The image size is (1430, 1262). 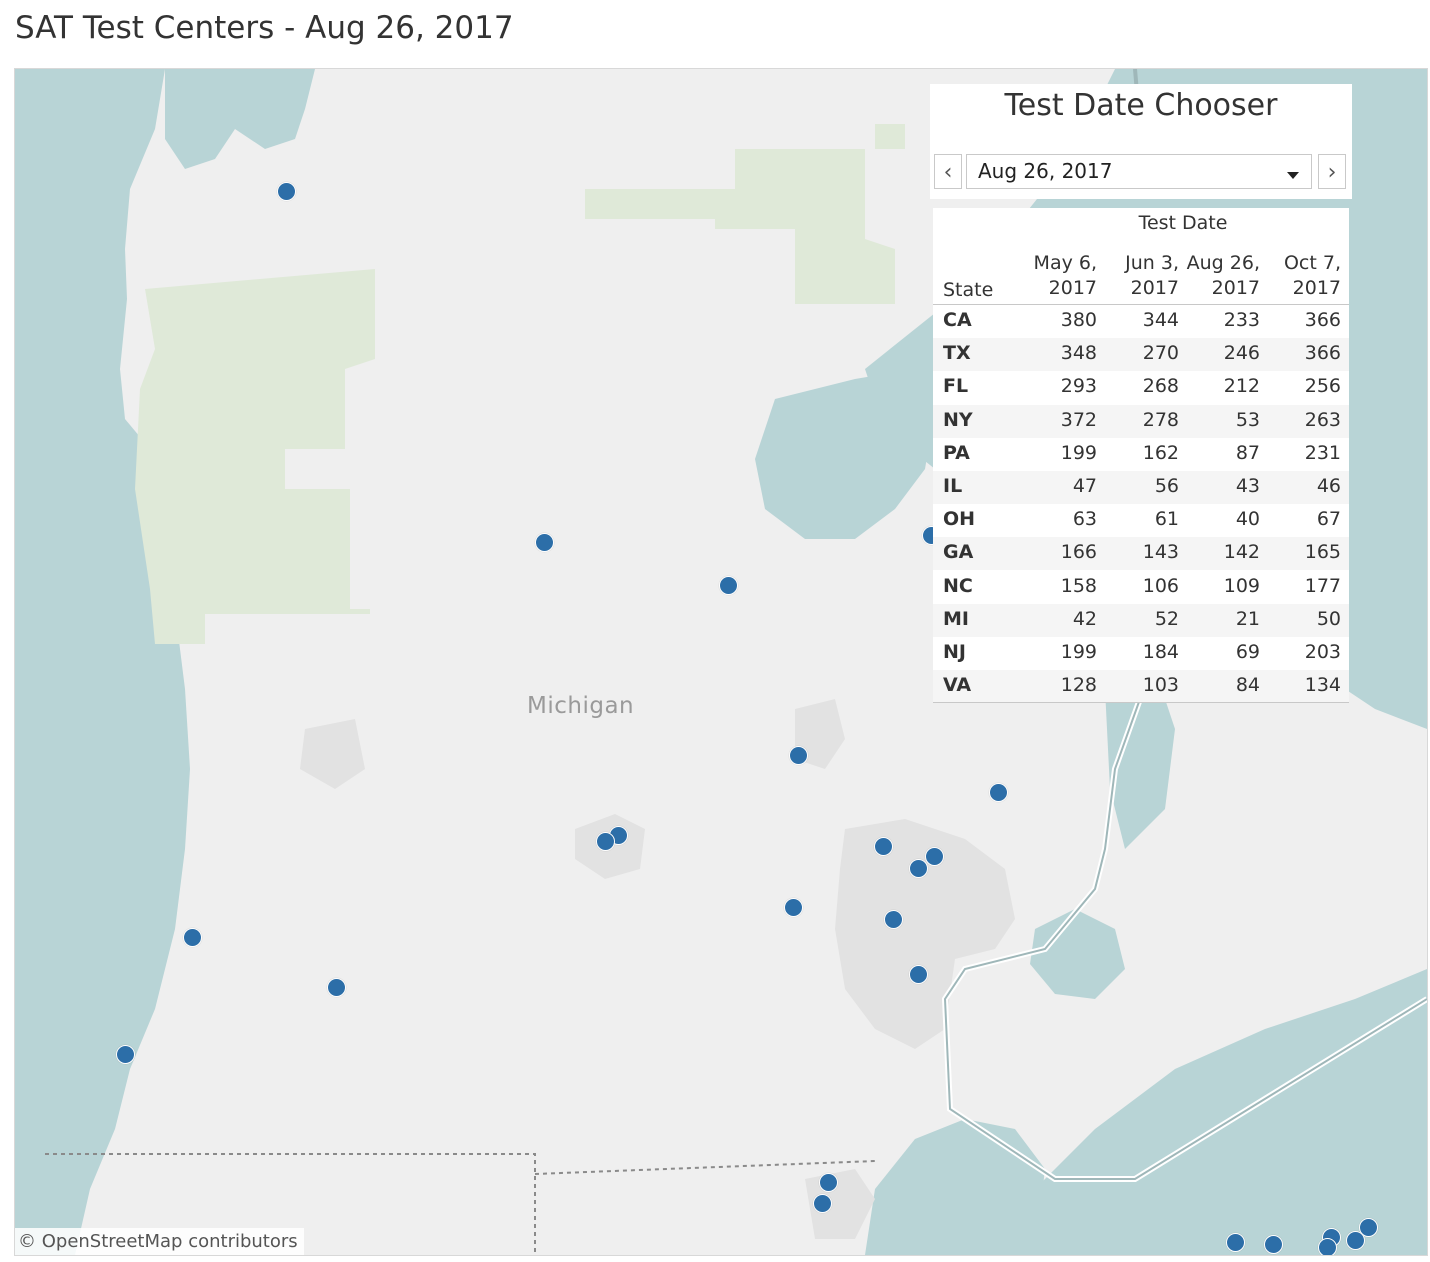 I want to click on value-cell: 52, so click(x=1166, y=618).